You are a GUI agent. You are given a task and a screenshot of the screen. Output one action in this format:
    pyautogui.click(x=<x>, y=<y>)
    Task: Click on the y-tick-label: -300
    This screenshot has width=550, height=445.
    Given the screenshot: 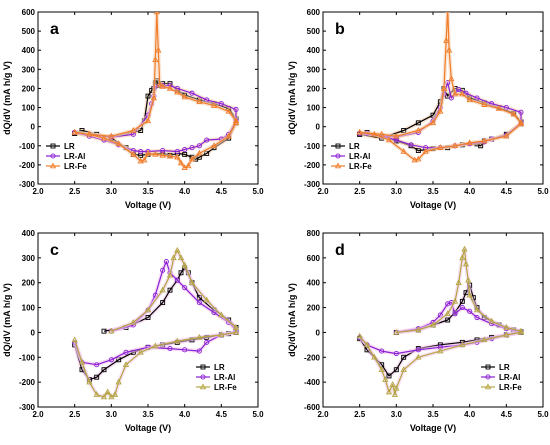 What is the action you would take?
    pyautogui.click(x=27, y=407)
    